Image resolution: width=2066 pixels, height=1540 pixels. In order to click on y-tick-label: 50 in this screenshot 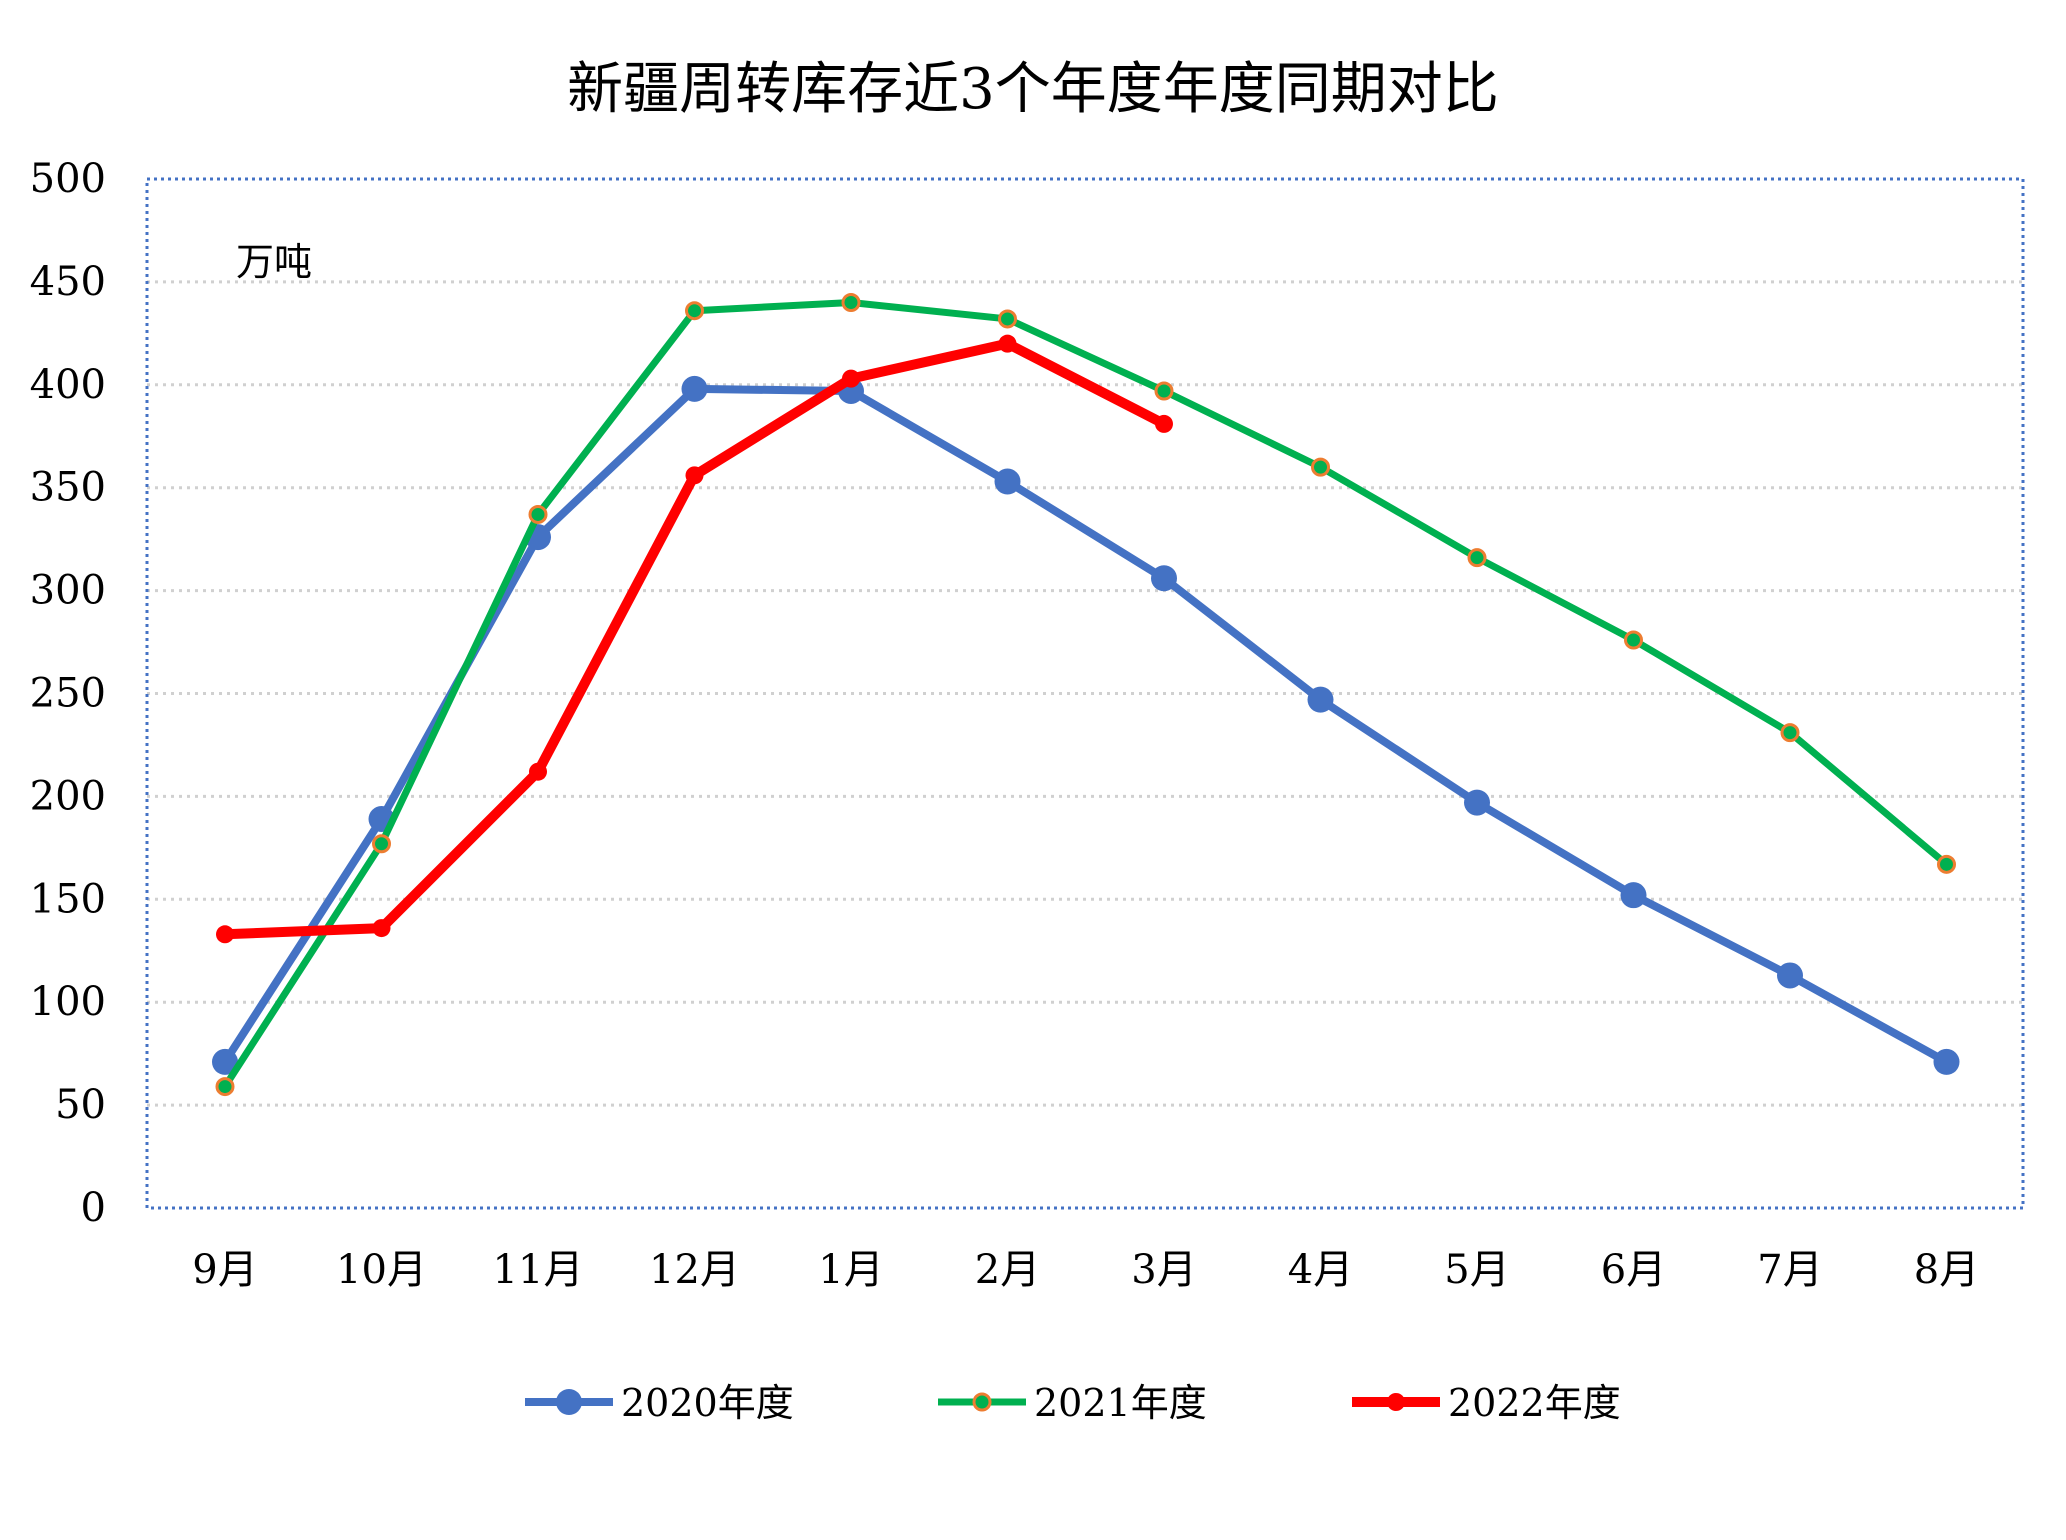, I will do `click(80, 1105)`.